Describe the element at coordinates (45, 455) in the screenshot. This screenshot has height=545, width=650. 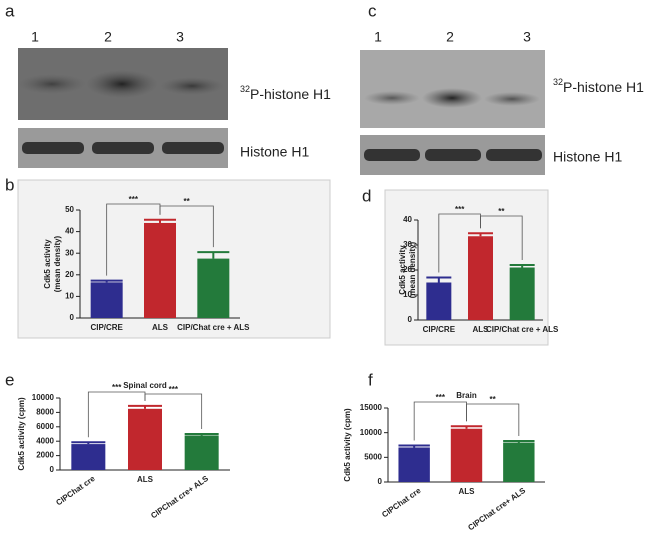
I see `y-tick-label: 2000` at that location.